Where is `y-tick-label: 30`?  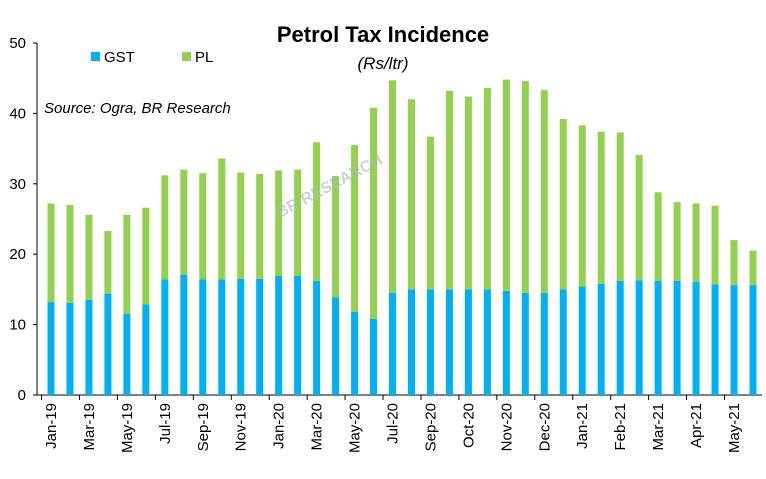
y-tick-label: 30 is located at coordinates (17, 184).